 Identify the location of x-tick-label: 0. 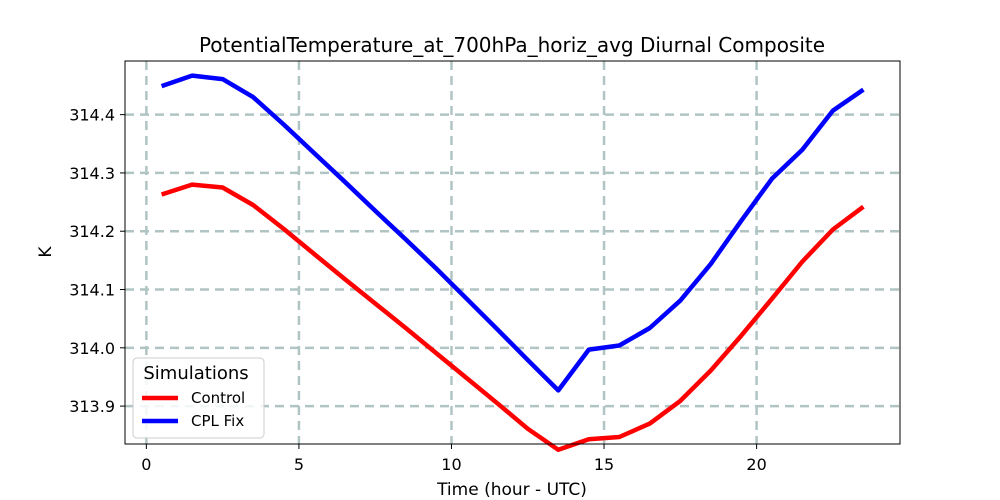
(146, 464).